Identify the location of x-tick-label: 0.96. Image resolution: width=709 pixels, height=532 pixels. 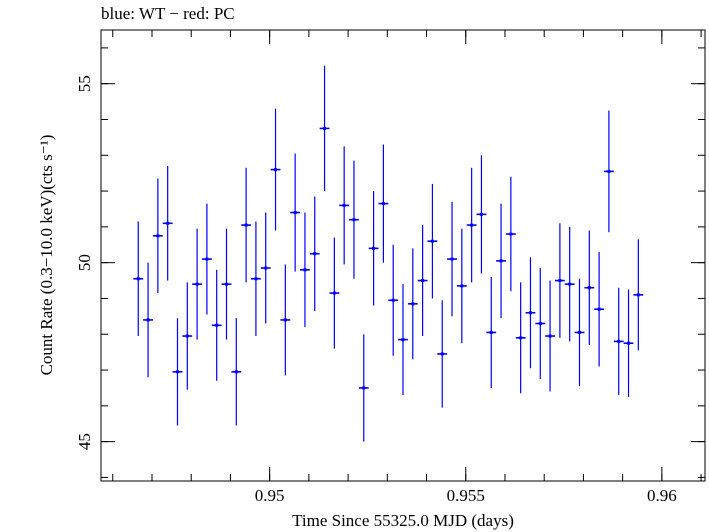
(662, 495).